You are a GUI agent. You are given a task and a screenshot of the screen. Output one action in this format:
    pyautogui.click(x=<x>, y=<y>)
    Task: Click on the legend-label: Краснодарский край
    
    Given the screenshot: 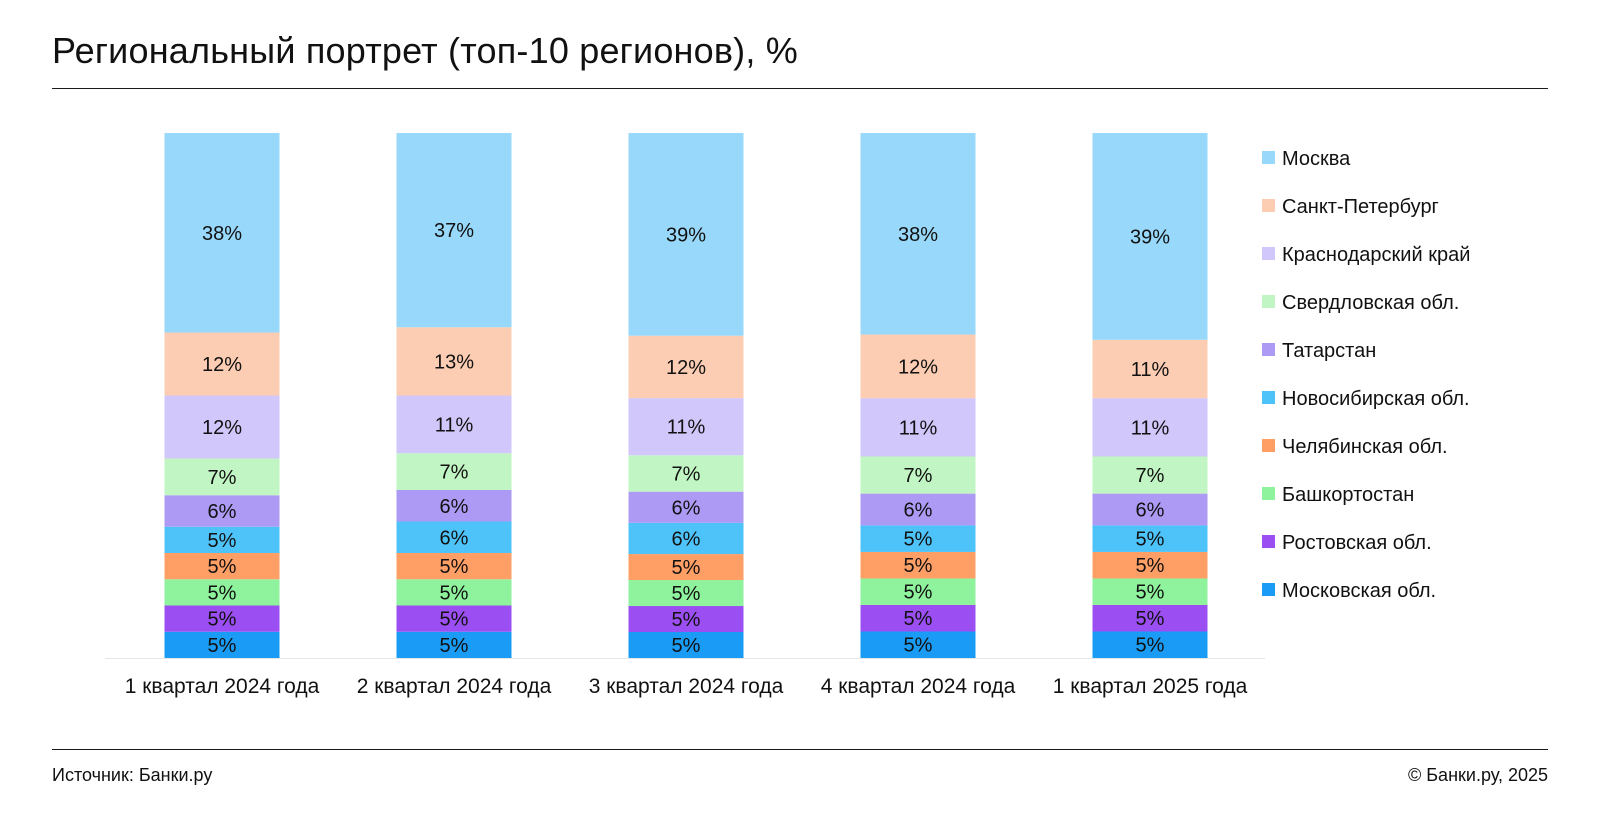 What is the action you would take?
    pyautogui.click(x=1376, y=255)
    